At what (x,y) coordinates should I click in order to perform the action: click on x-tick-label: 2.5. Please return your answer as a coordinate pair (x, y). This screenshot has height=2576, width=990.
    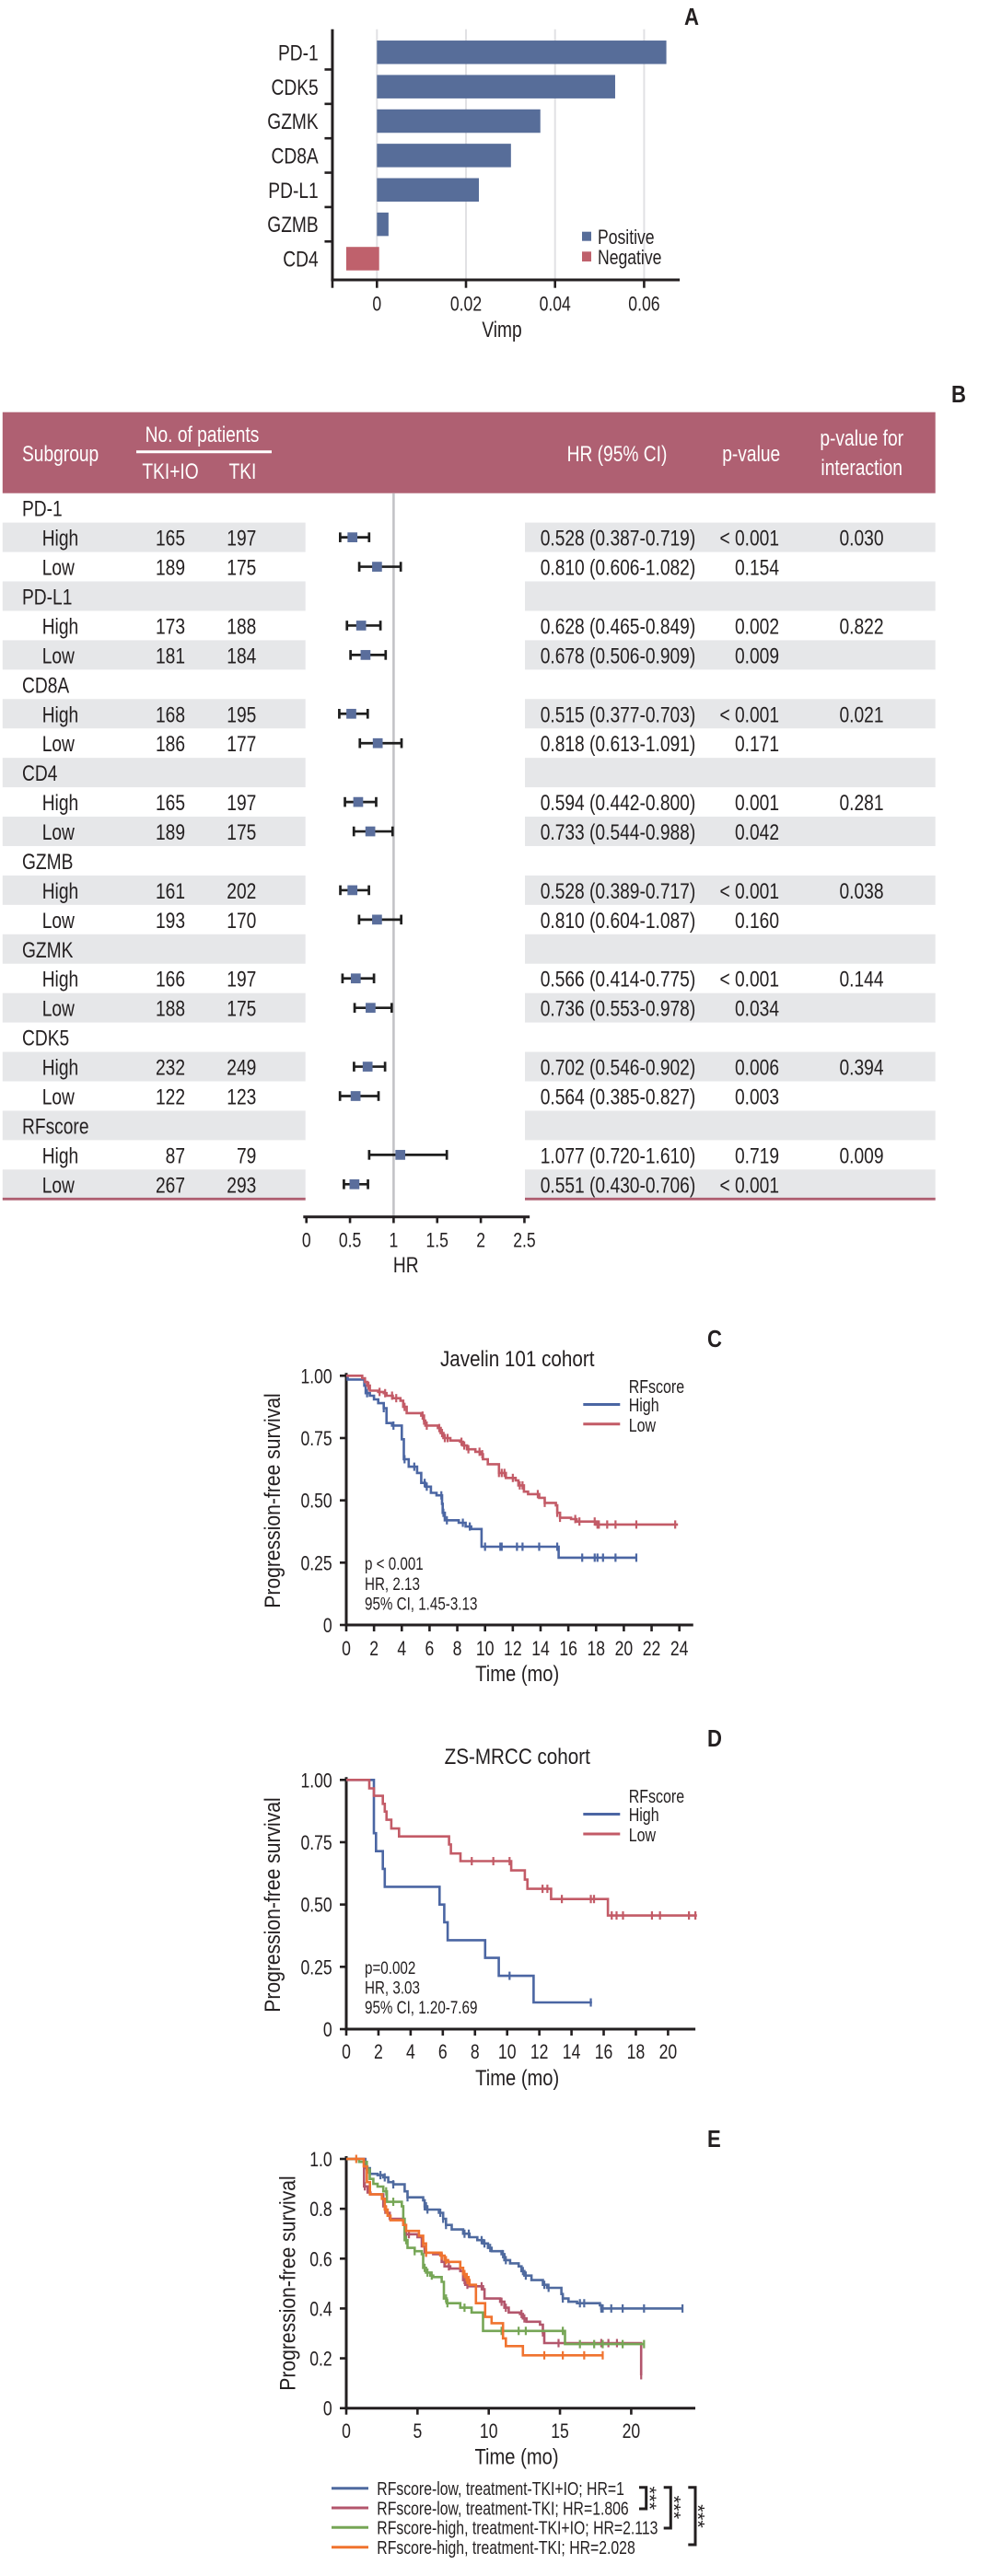
    Looking at the image, I should click on (524, 1241).